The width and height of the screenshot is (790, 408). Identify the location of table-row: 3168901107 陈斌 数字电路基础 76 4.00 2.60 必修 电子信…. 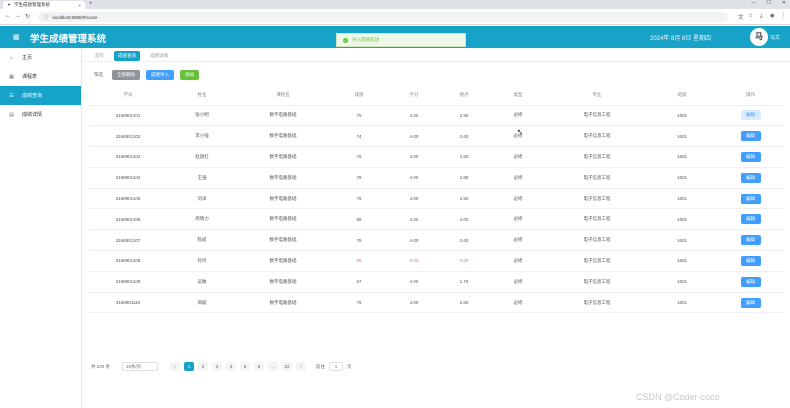
(436, 240).